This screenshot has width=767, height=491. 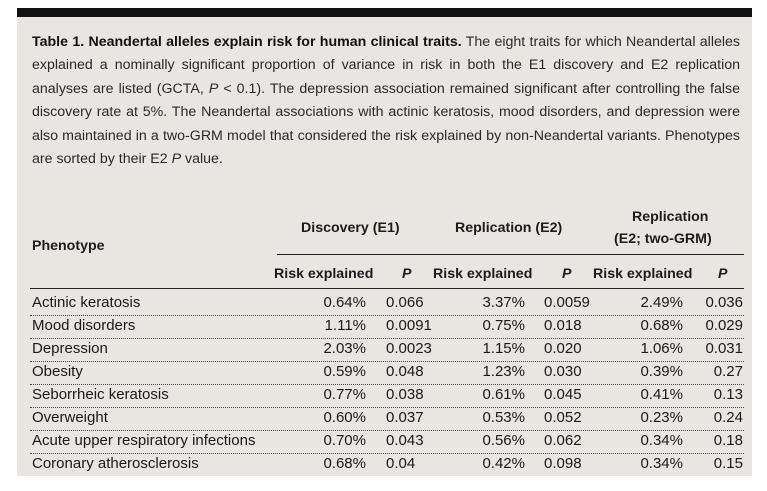 I want to click on cell-grm-p: 0.18, so click(x=728, y=440).